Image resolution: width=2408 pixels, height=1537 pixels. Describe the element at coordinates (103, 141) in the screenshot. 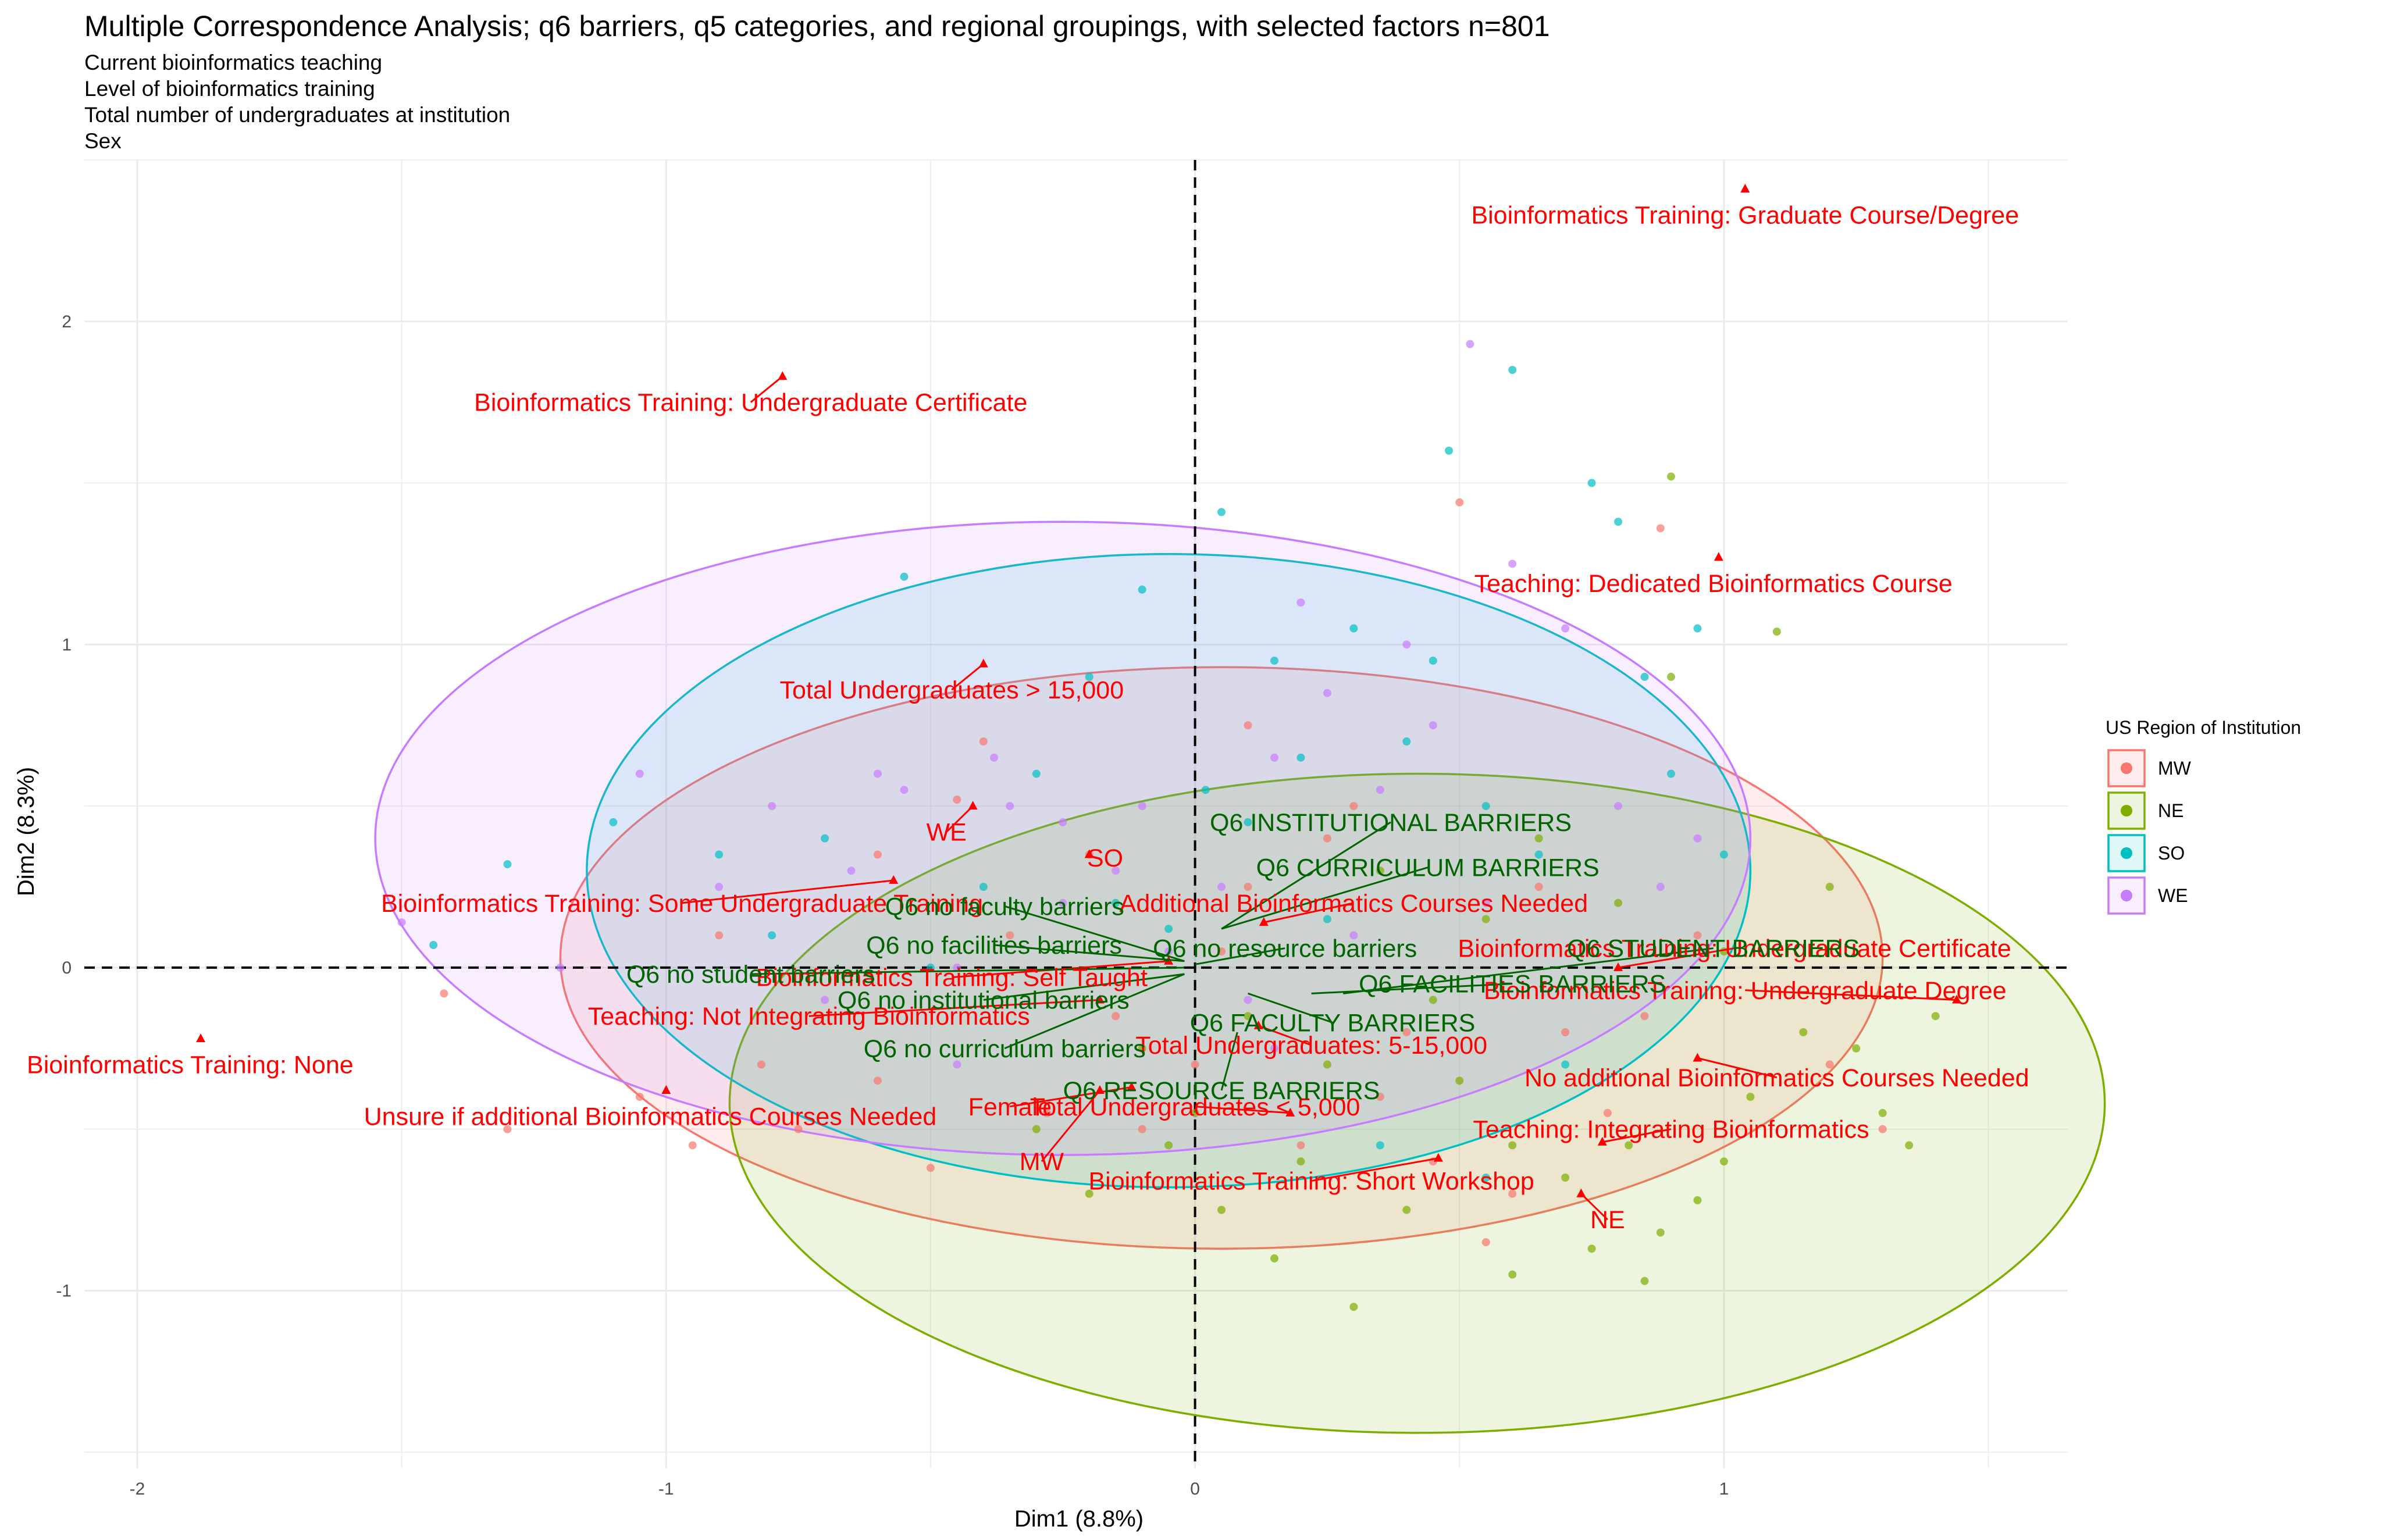

I see `chart-subtitle-line: Sex` at that location.